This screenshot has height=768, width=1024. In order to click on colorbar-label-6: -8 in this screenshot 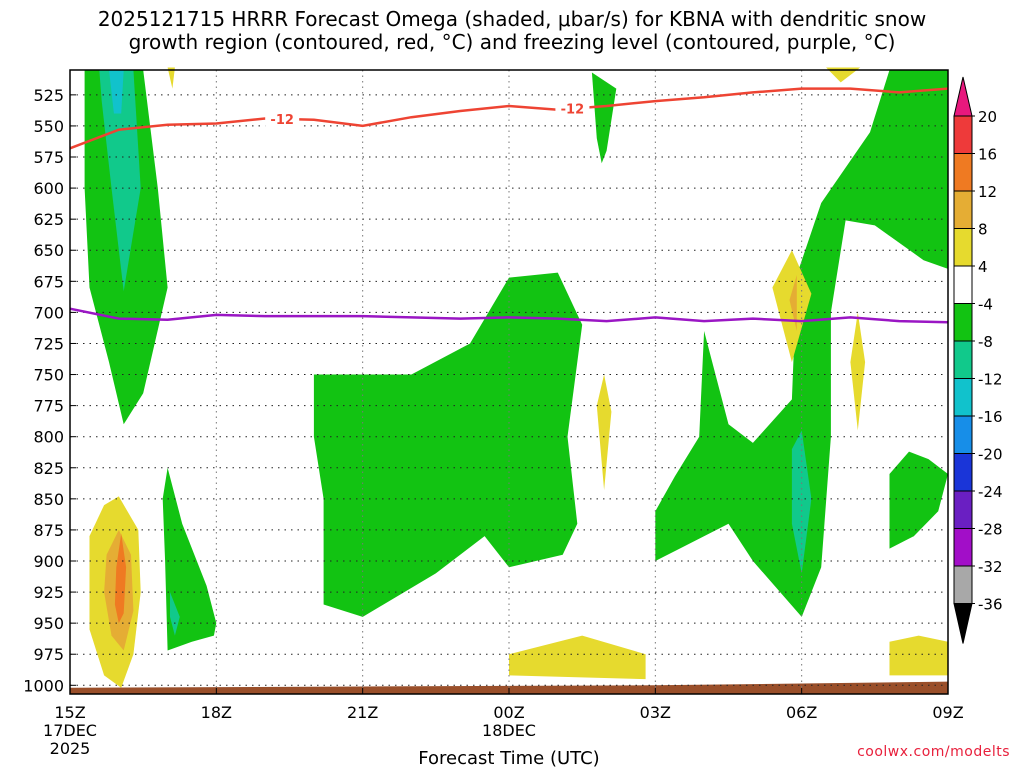, I will do `click(985, 342)`.